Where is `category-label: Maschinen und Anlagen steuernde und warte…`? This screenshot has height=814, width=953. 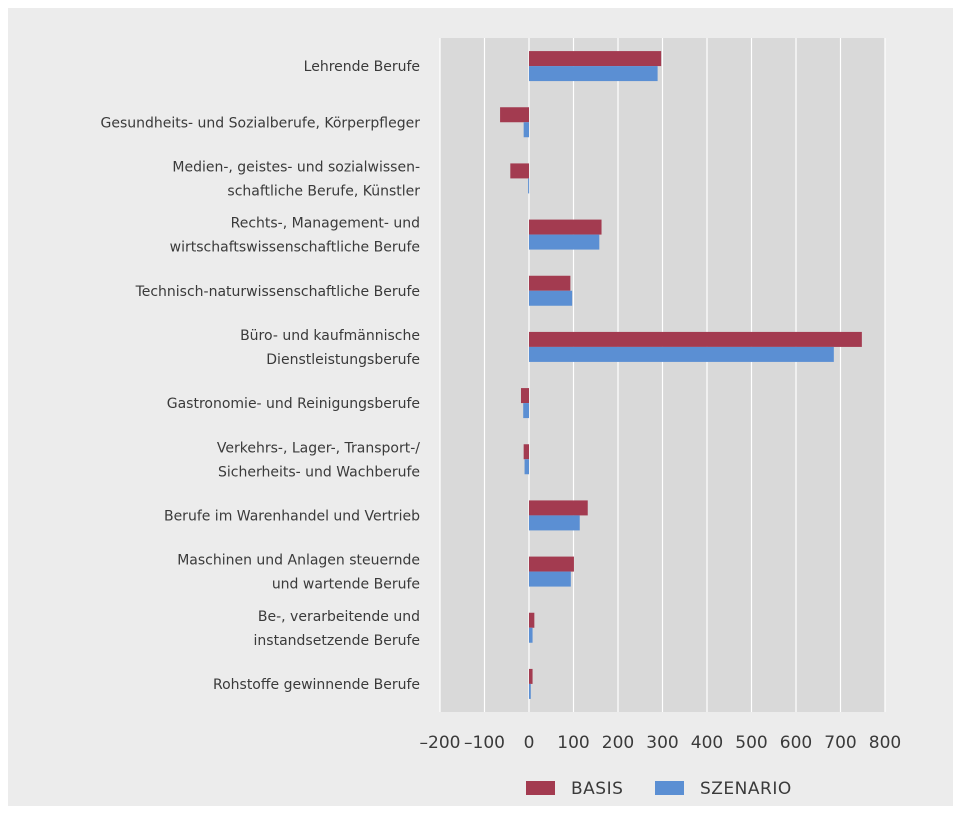 category-label: Maschinen und Anlagen steuernde und warte… is located at coordinates (298, 573).